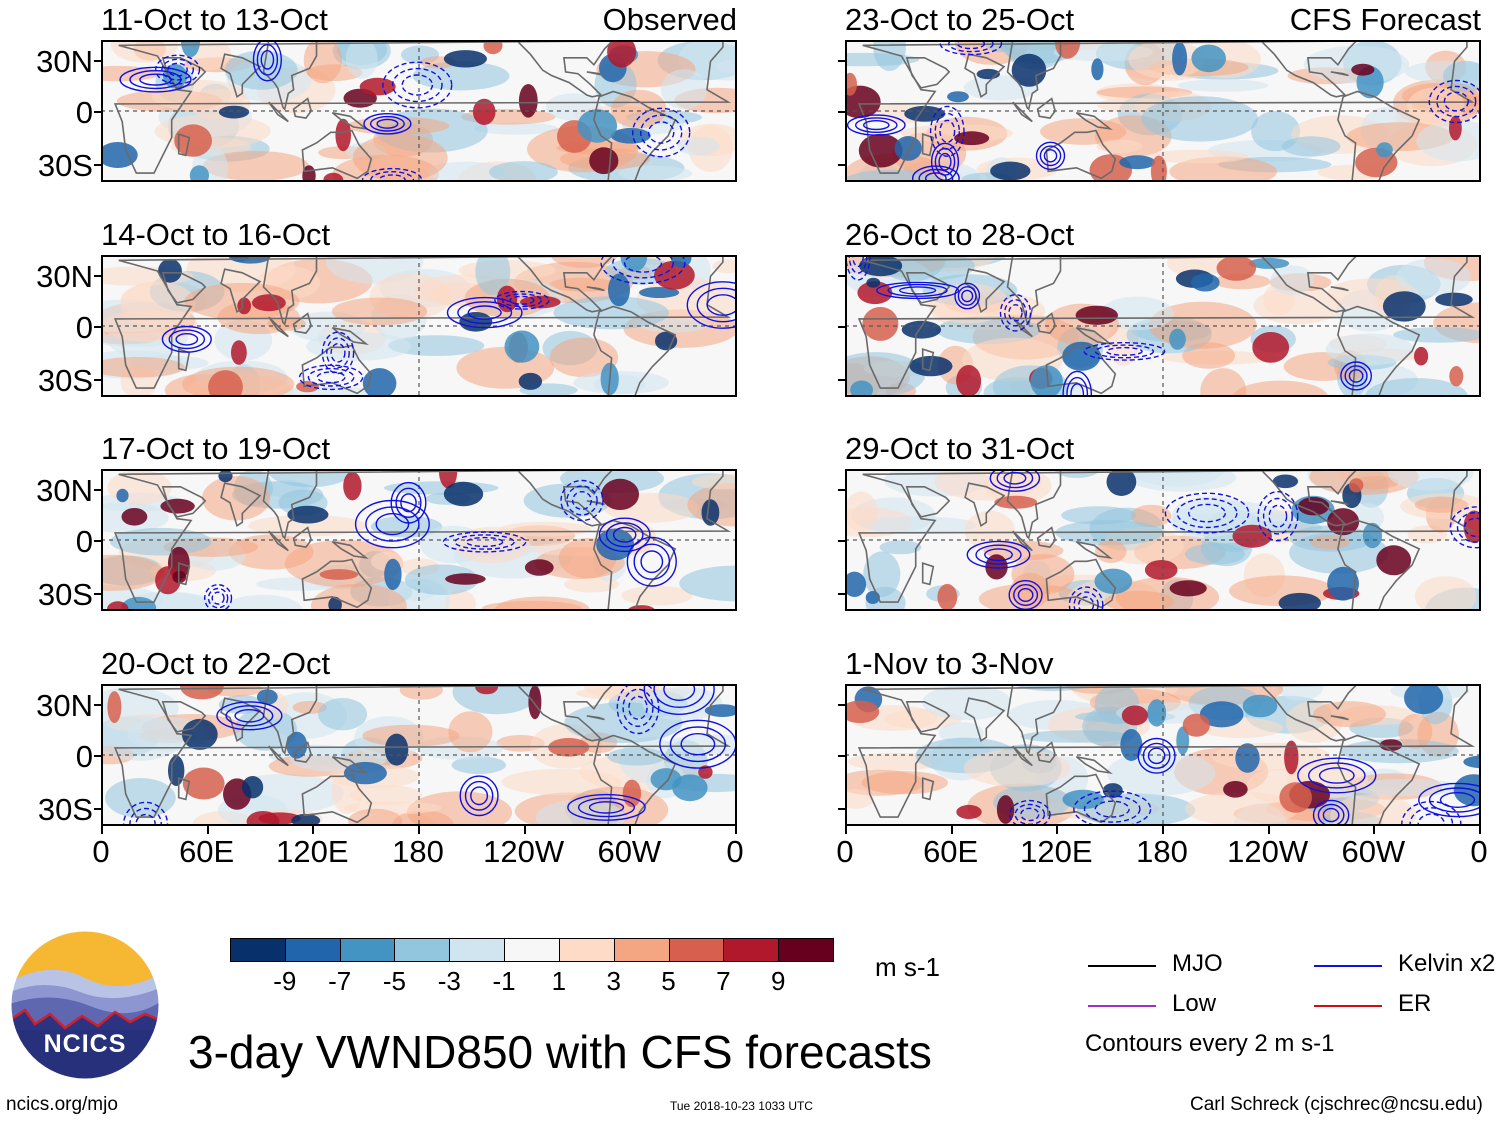 This screenshot has height=1121, width=1510. What do you see at coordinates (778, 981) in the screenshot?
I see `colorbar-label: 9` at bounding box center [778, 981].